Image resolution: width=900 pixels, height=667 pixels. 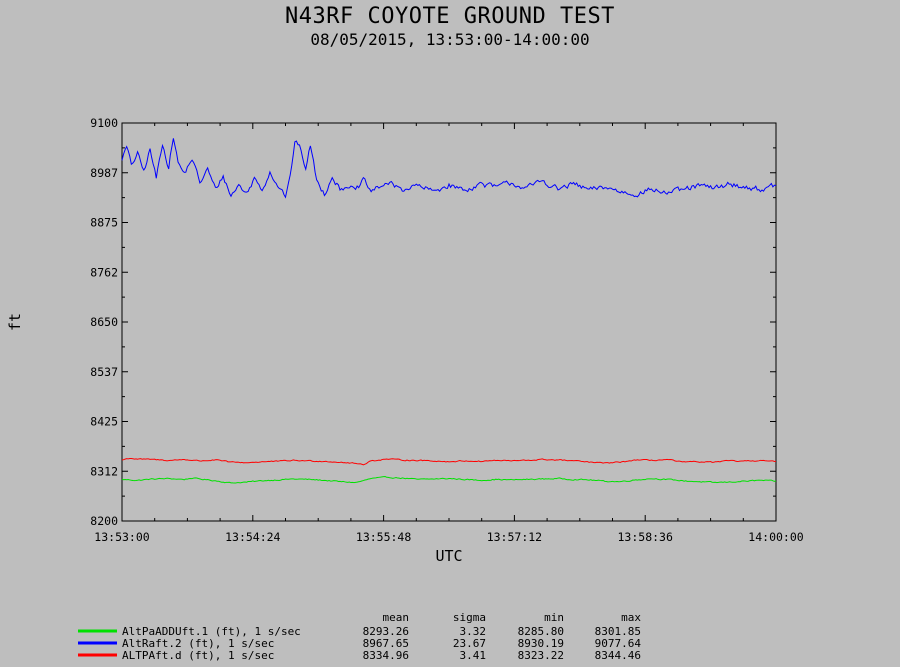 What do you see at coordinates (386, 643) in the screenshot?
I see `stats-value: 8967.65` at bounding box center [386, 643].